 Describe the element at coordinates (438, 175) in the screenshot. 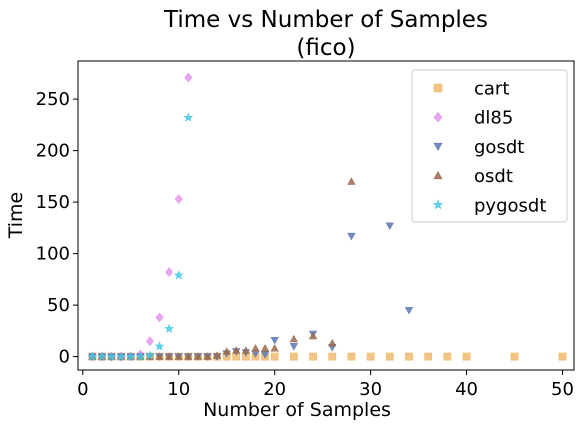

I see `legend-marker-osdt` at that location.